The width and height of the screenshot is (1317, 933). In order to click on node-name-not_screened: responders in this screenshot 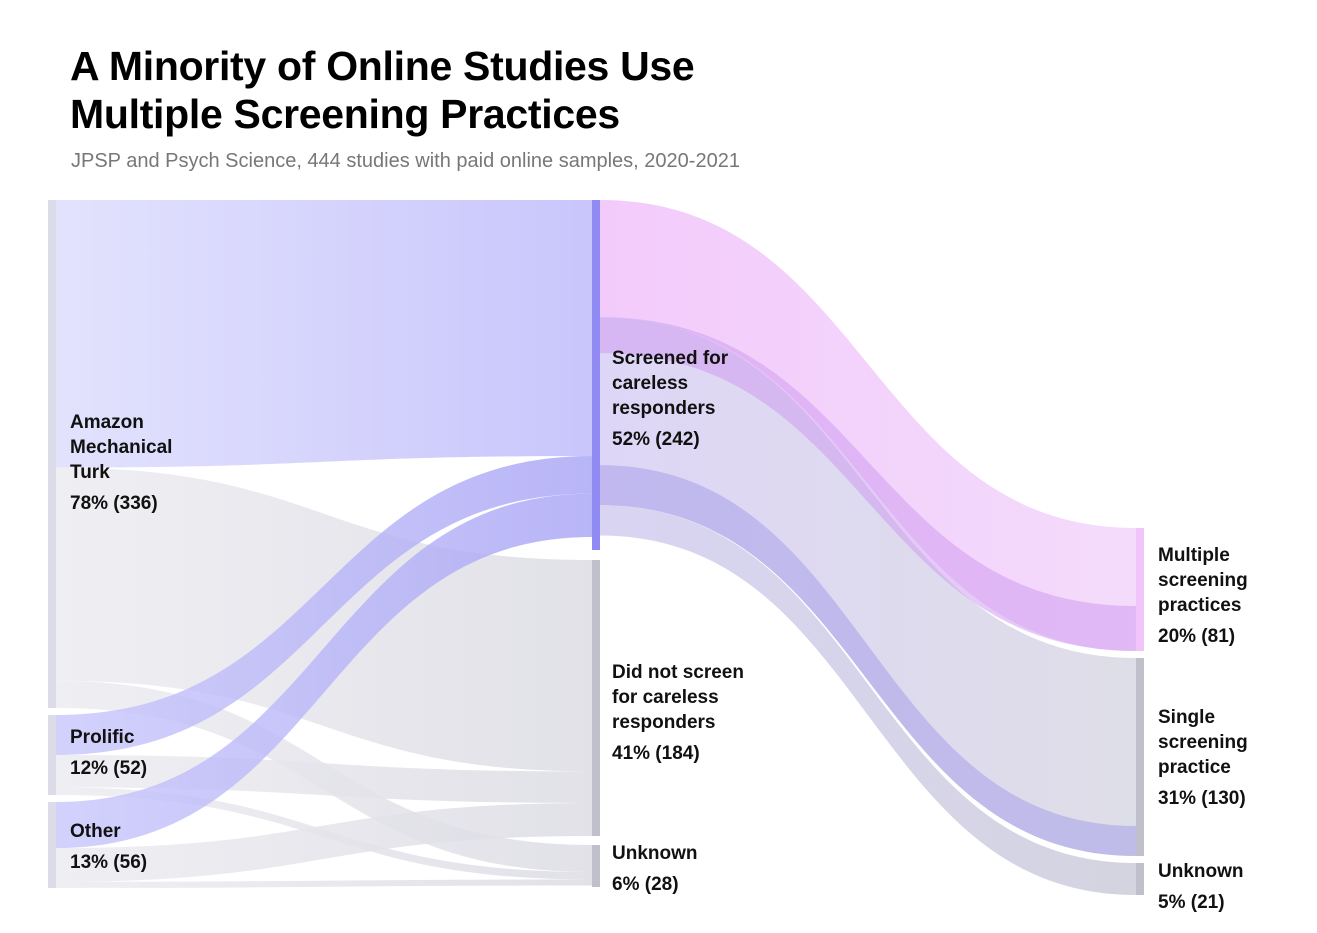, I will do `click(663, 722)`.